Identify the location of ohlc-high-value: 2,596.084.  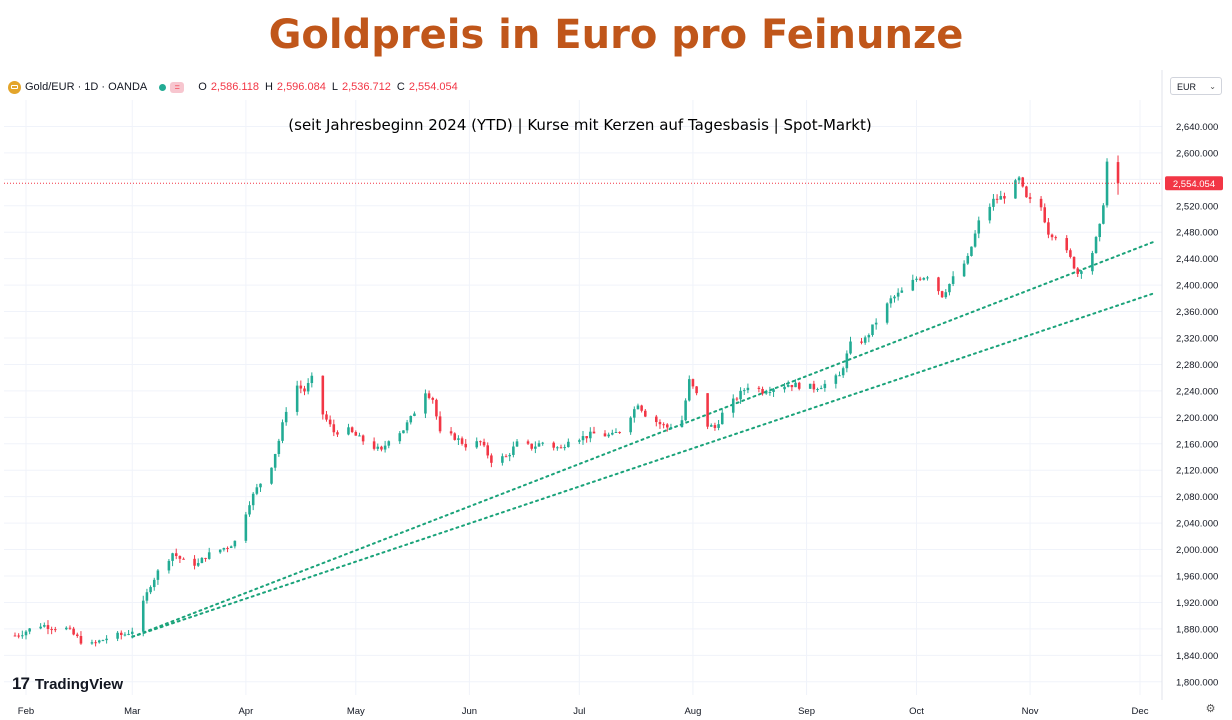
(301, 87).